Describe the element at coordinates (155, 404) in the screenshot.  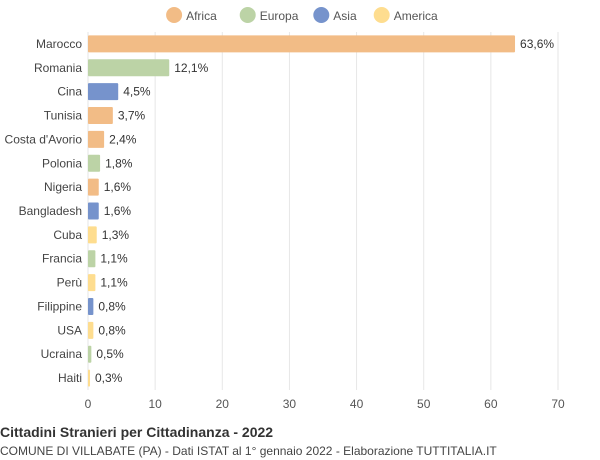
I see `x-tick-label: 10` at that location.